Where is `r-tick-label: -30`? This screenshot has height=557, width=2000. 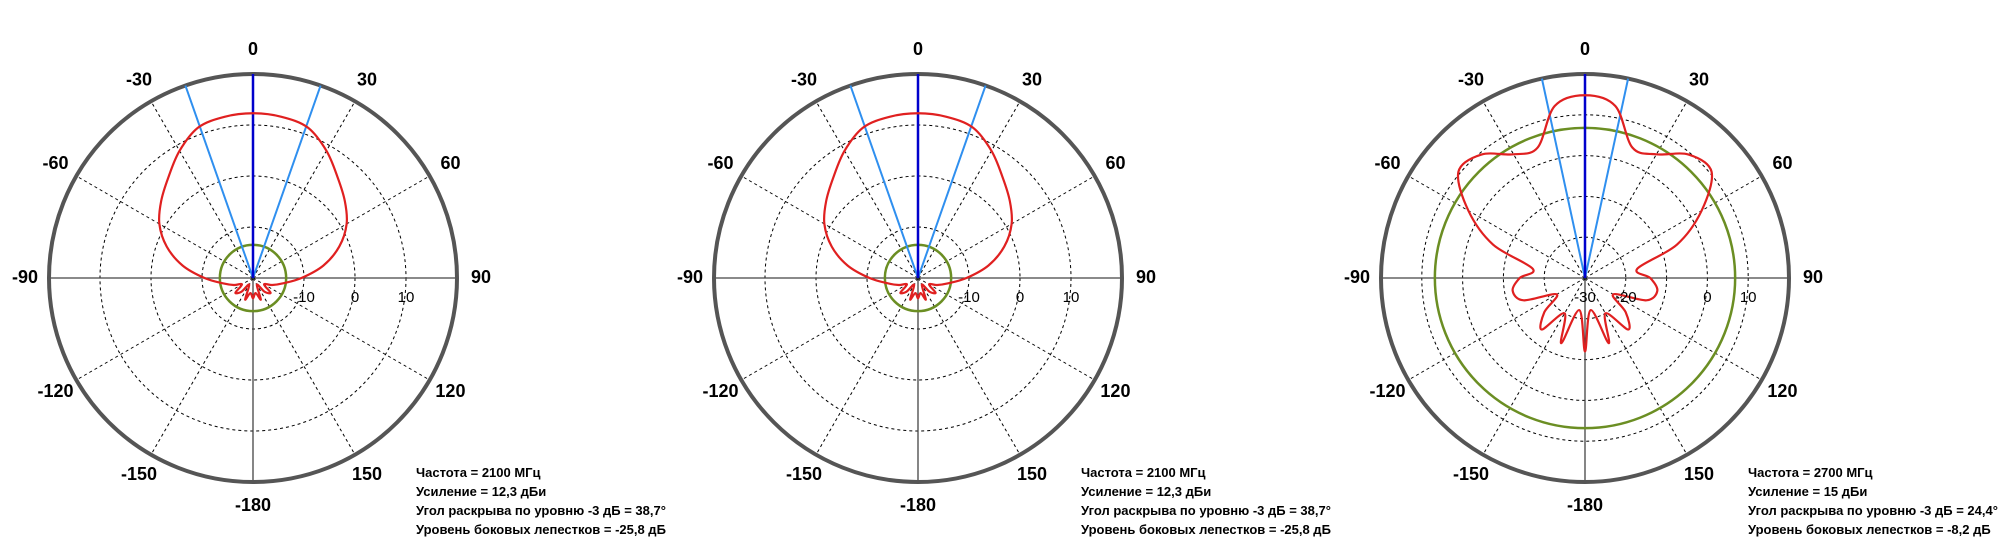 r-tick-label: -30 is located at coordinates (1585, 297).